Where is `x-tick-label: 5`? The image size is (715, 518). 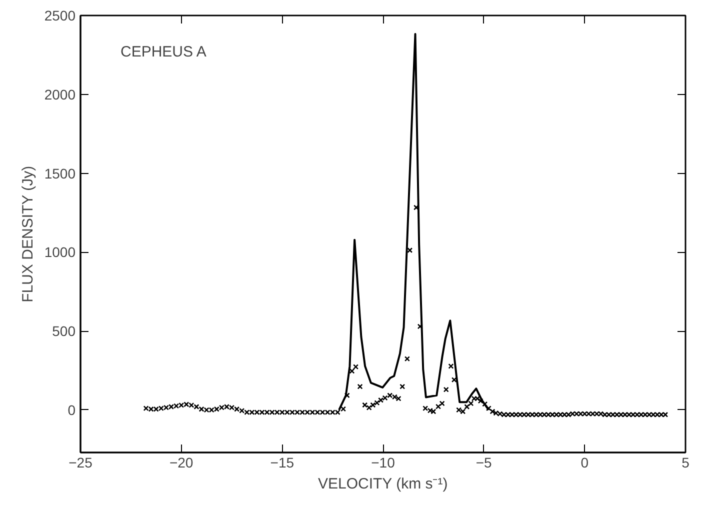 x-tick-label: 5 is located at coordinates (686, 462).